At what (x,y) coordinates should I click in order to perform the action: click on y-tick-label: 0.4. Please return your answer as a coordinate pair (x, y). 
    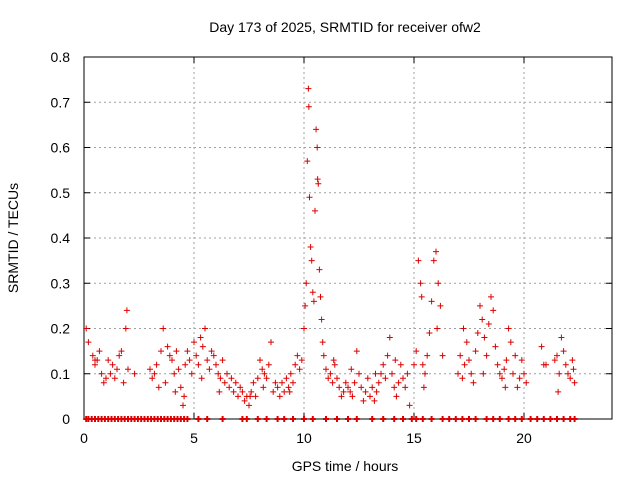
    Looking at the image, I should click on (61, 238).